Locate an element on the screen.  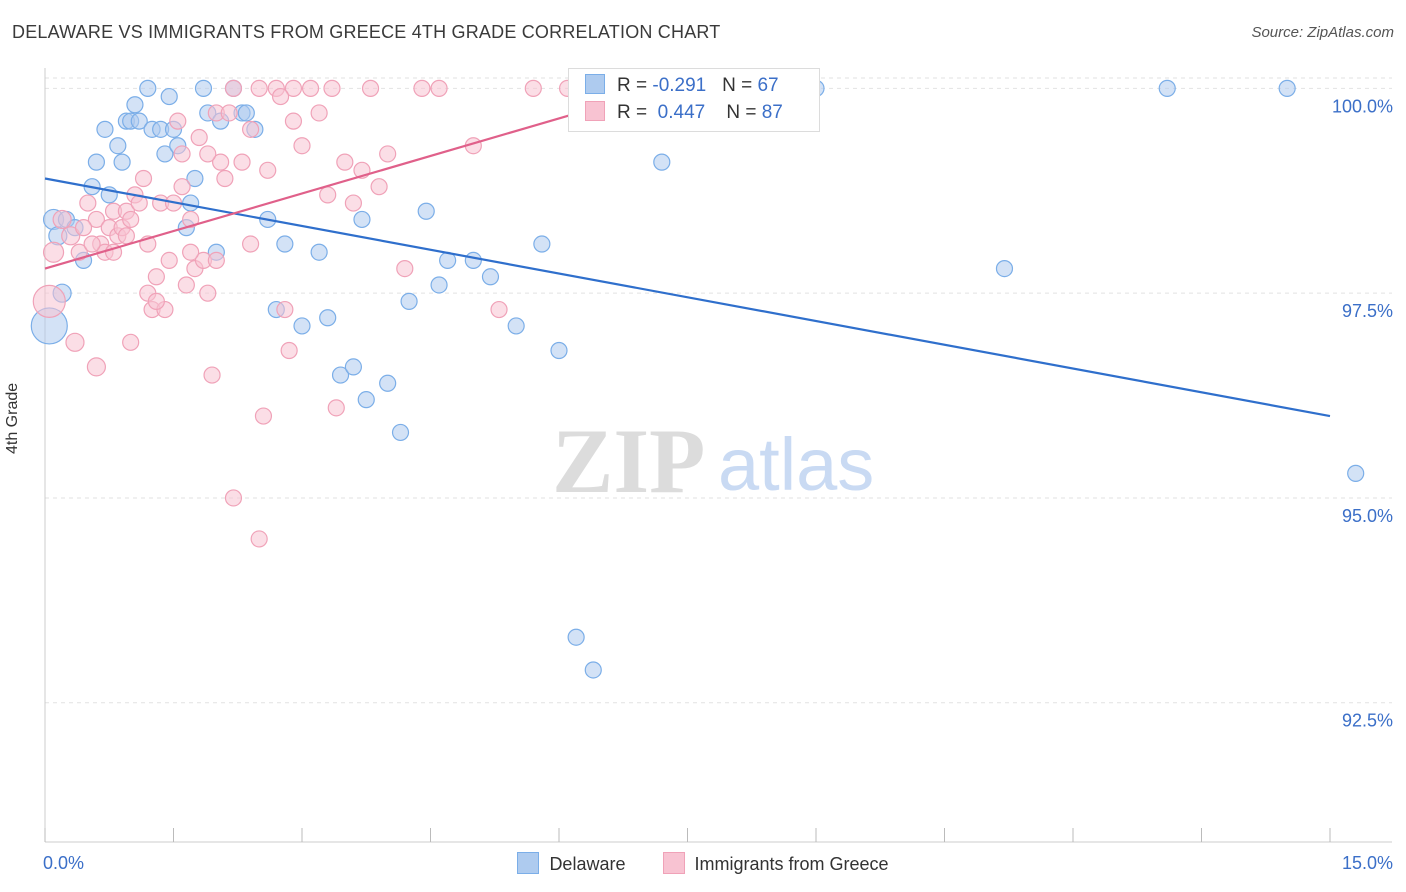
legend-row-greece: R = 0.447 N = 87 is located at coordinates (684, 114).